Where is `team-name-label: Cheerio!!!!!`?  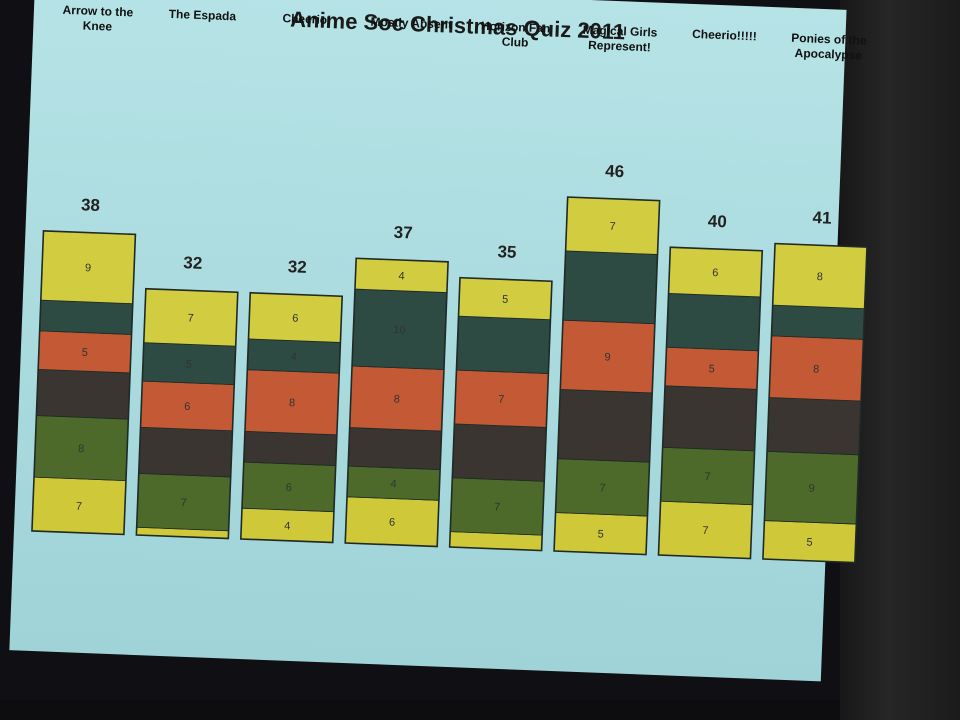
team-name-label: Cheerio!!!!! is located at coordinates (724, 35).